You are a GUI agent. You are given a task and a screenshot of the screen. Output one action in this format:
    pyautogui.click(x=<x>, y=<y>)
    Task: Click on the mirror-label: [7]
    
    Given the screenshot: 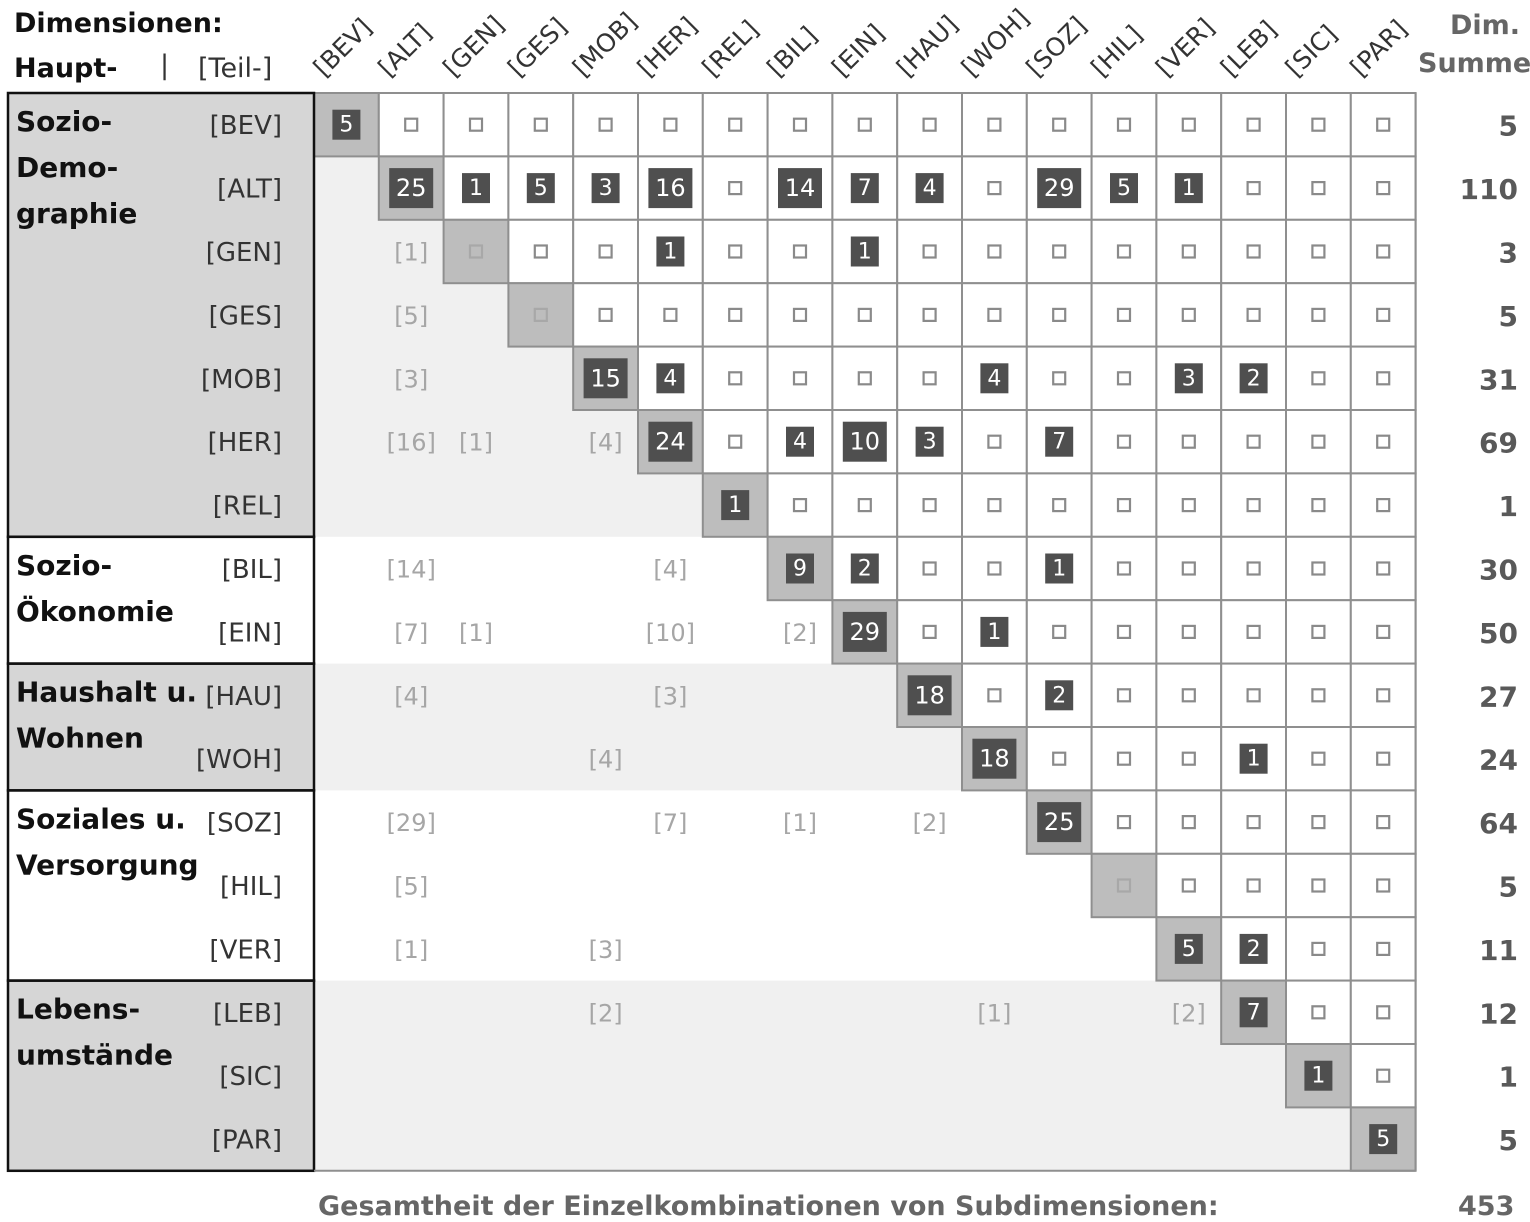 What is the action you would take?
    pyautogui.click(x=411, y=633)
    